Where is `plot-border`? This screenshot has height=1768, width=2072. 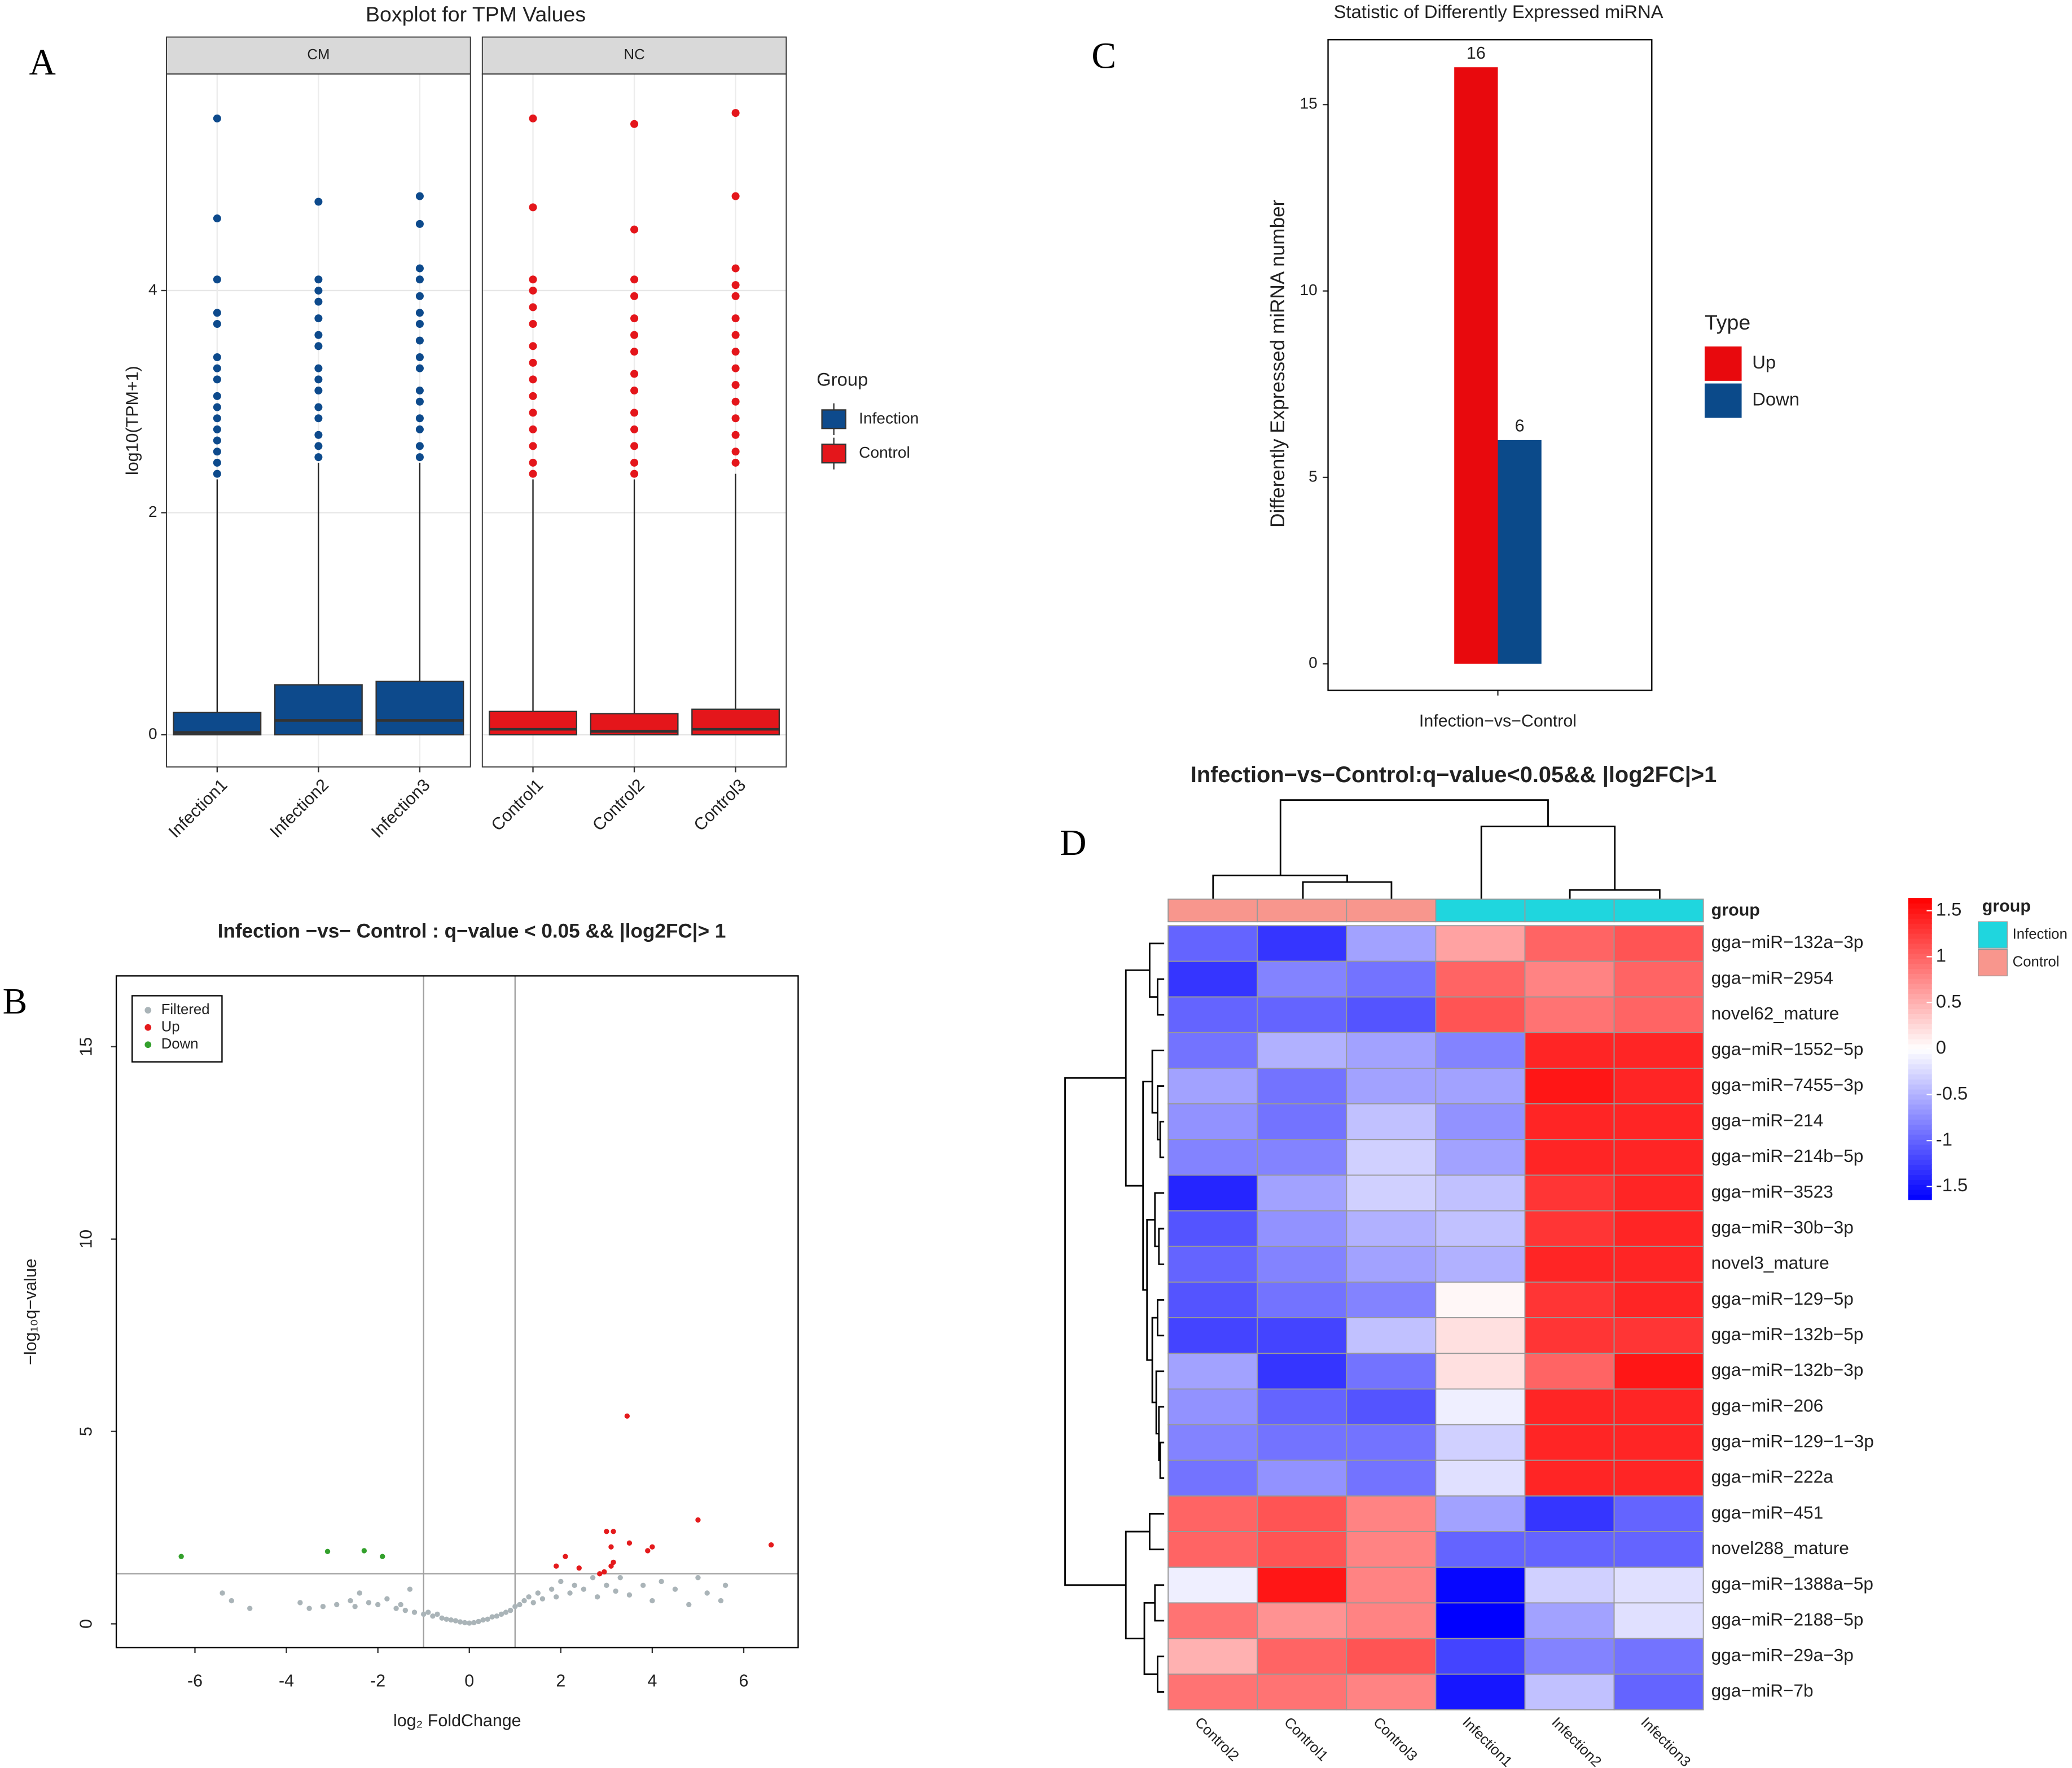 plot-border is located at coordinates (457, 1311).